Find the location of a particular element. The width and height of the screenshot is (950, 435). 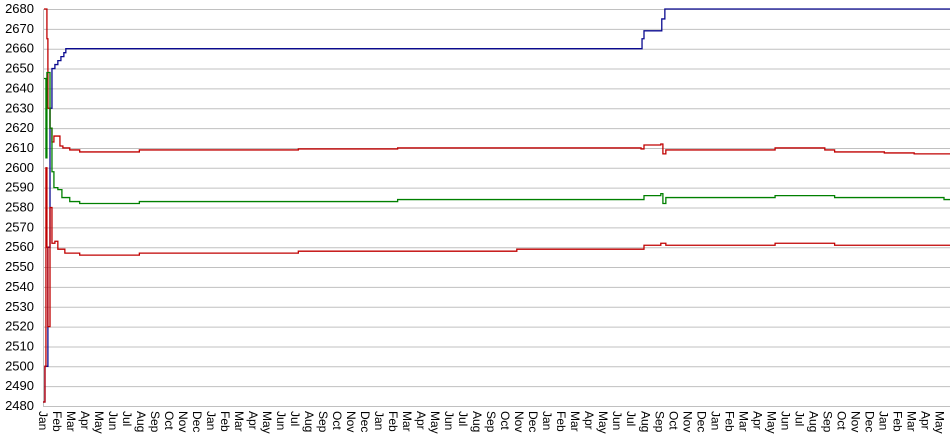

y-tick-label: 2590 is located at coordinates (19, 187).